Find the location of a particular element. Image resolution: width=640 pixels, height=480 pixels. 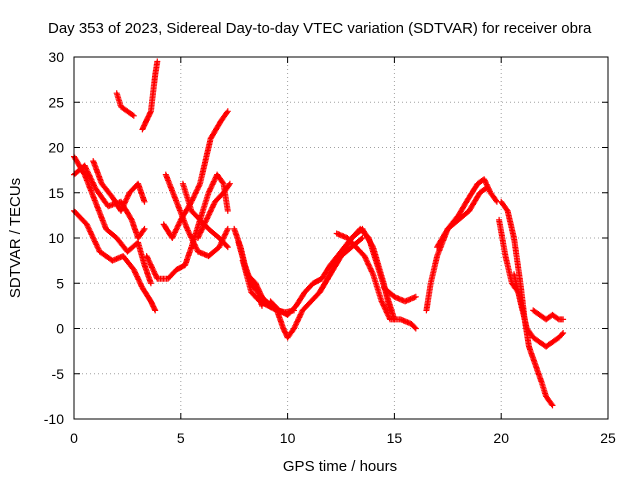

series-arc17 is located at coordinates (357, 274).